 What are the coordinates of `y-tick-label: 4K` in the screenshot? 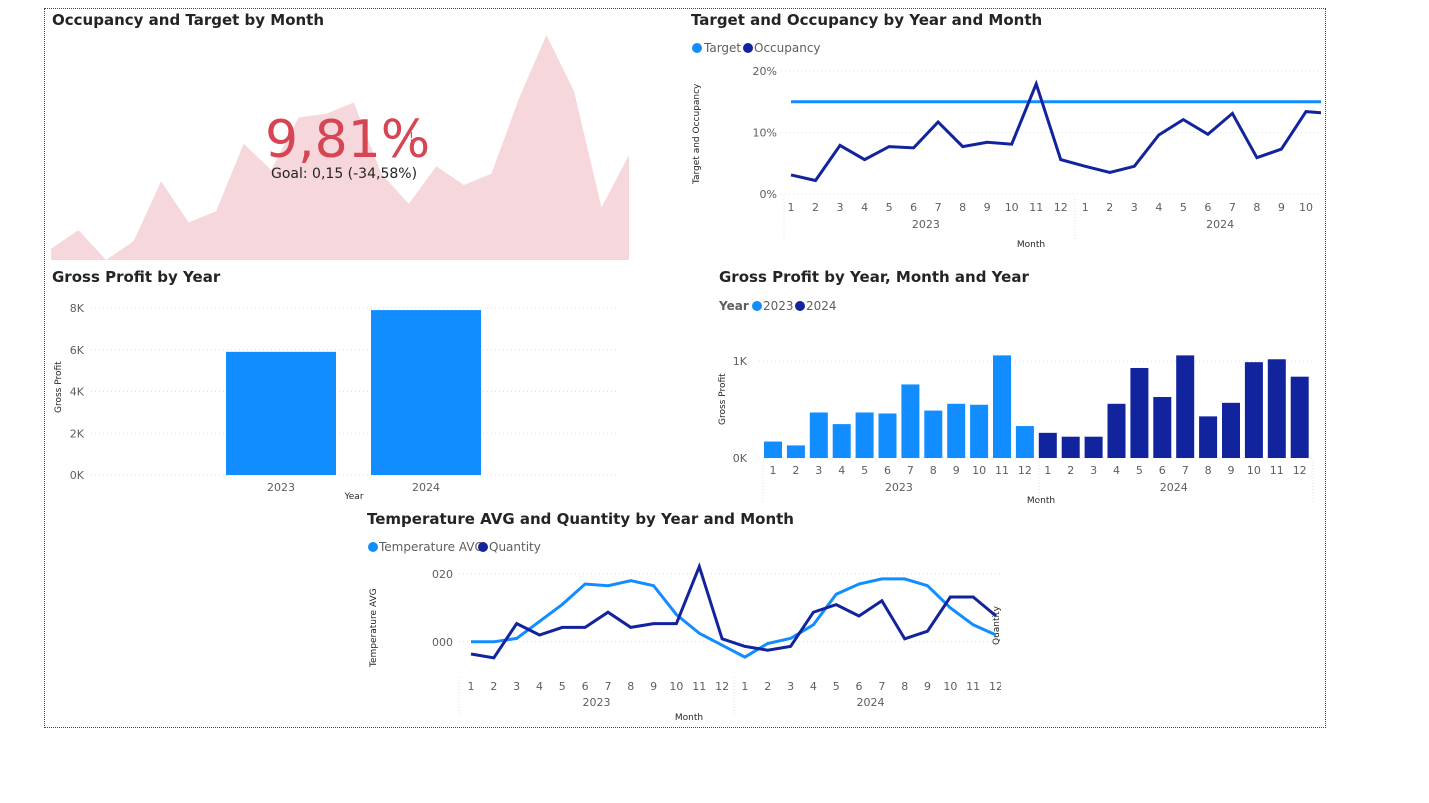 It's located at (77, 392).